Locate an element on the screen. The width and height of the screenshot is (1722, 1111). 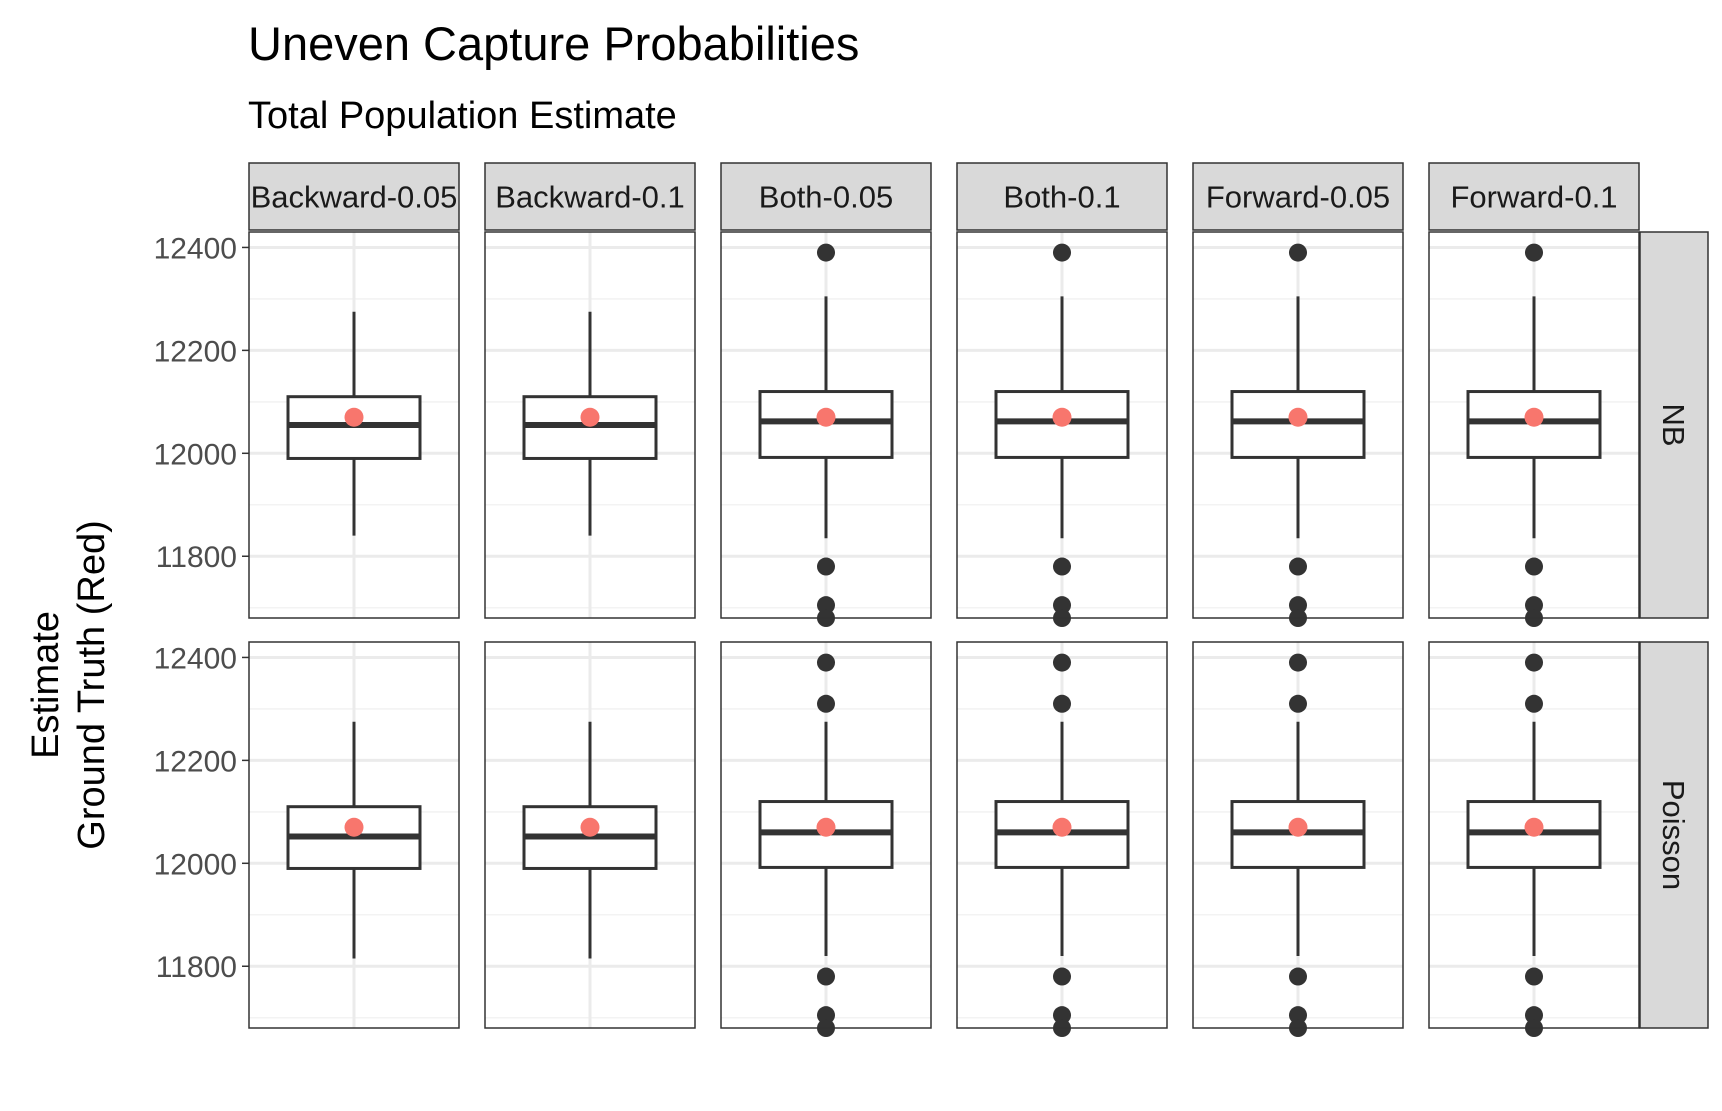
strip-label: Forward-0.05 is located at coordinates (1298, 197).